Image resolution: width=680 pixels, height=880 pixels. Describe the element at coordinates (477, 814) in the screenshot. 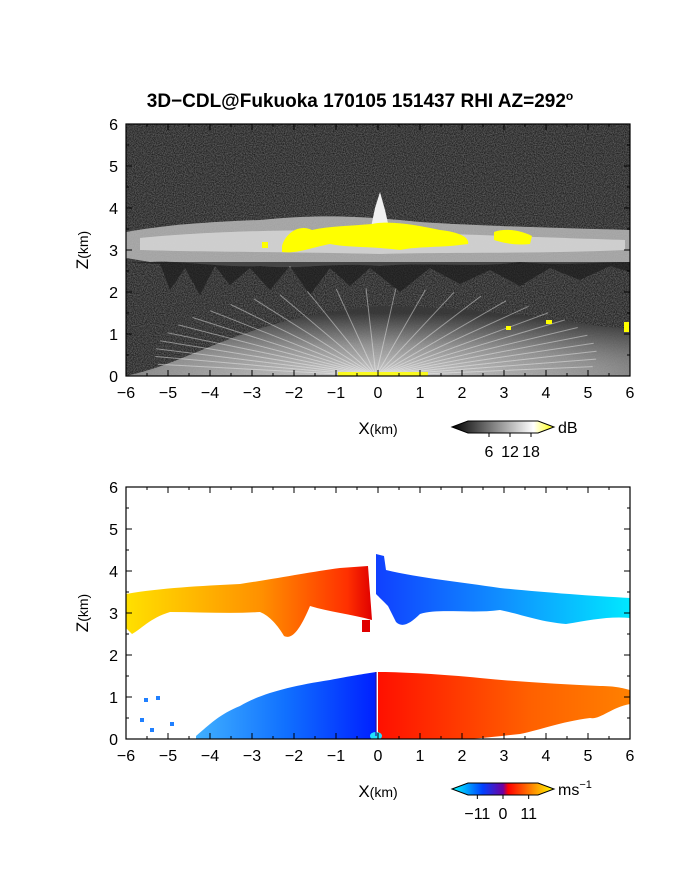

I see `colorbar-tick-label: −11` at that location.